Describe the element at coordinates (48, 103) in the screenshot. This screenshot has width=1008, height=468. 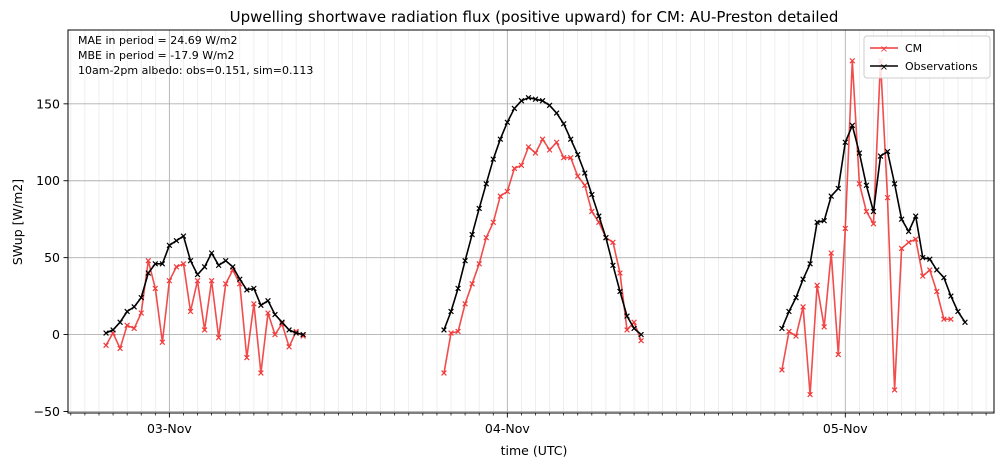
I see `y-tick-label: 150` at that location.